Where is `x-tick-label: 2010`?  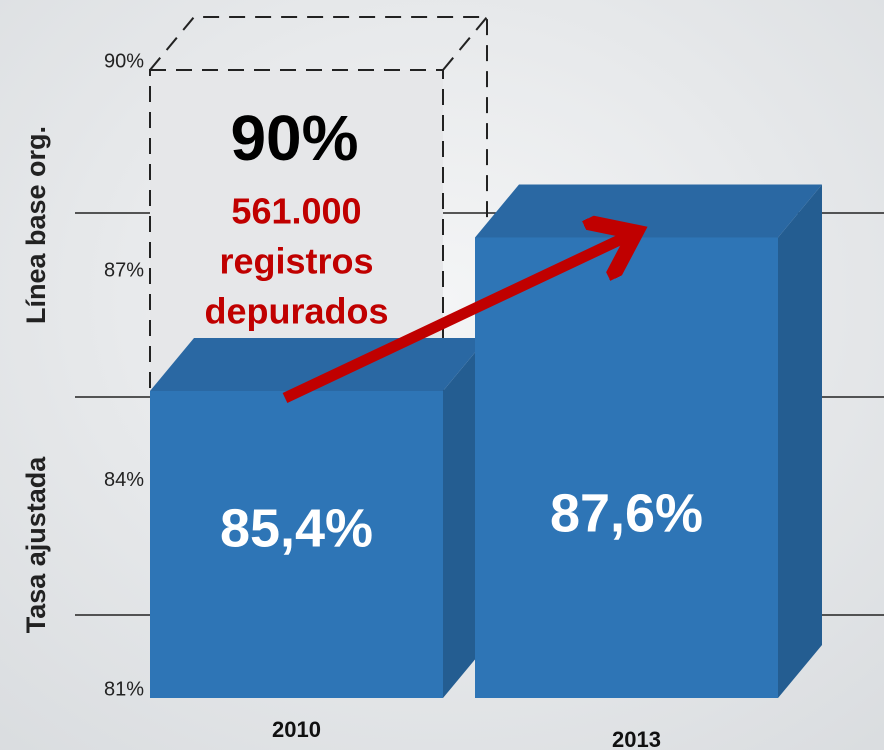 x-tick-label: 2010 is located at coordinates (296, 729).